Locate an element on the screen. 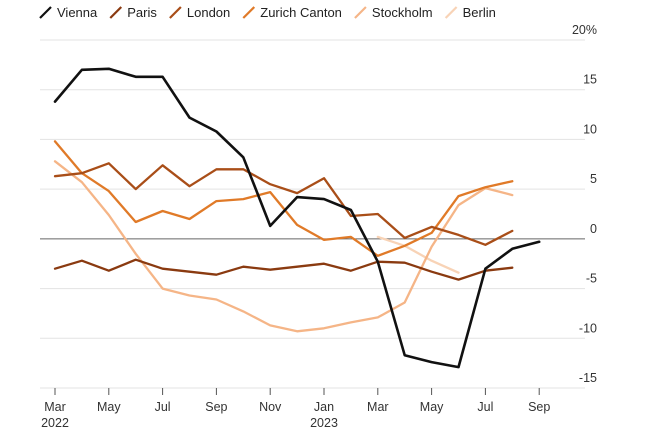 Image resolution: width=650 pixels, height=431 pixels. y-tick-label: 15 is located at coordinates (590, 80).